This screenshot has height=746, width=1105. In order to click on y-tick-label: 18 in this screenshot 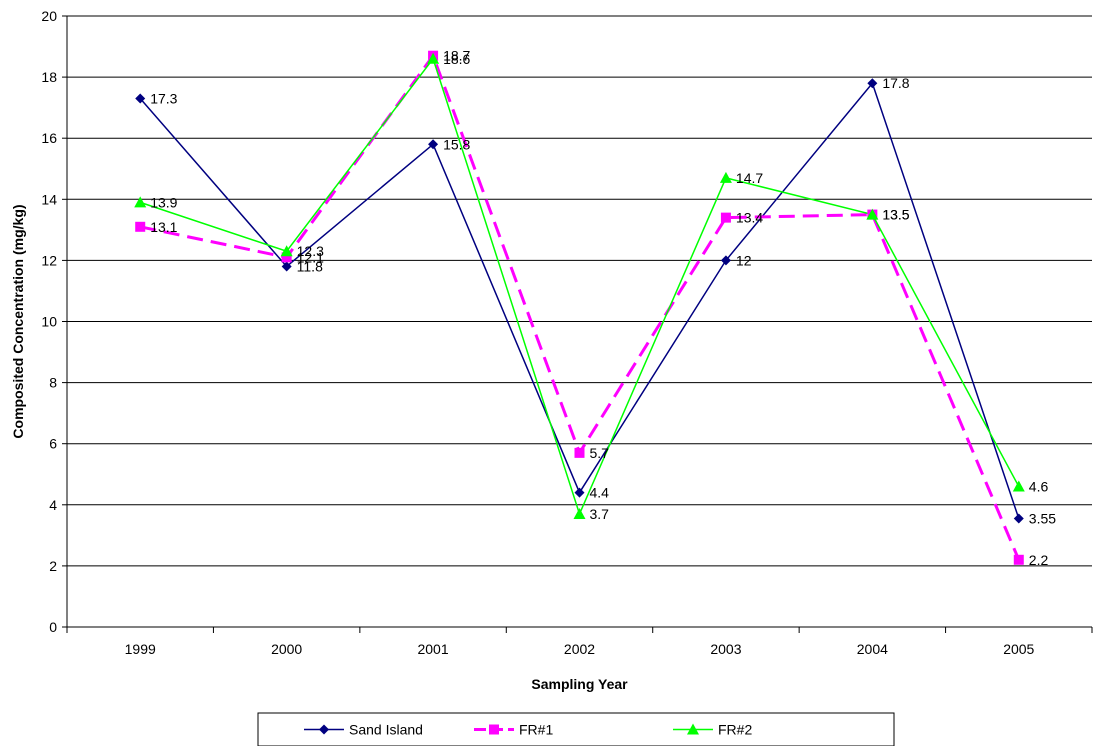, I will do `click(49, 77)`.